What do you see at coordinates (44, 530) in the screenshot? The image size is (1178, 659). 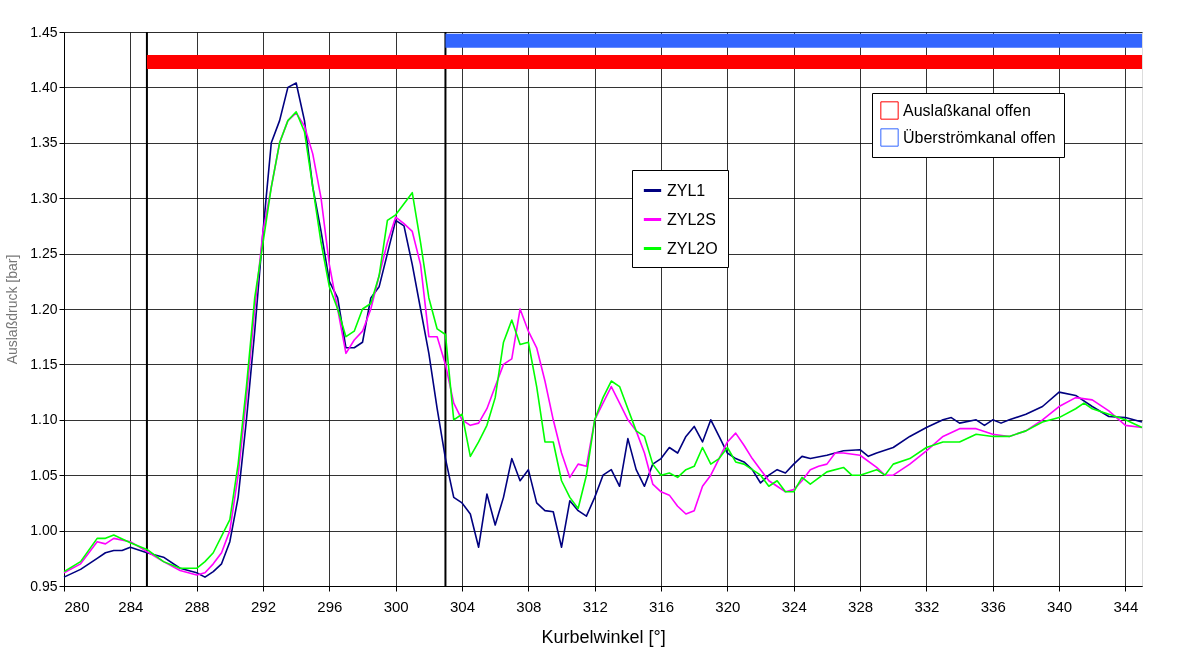 I see `y-tick-label: 1.00` at bounding box center [44, 530].